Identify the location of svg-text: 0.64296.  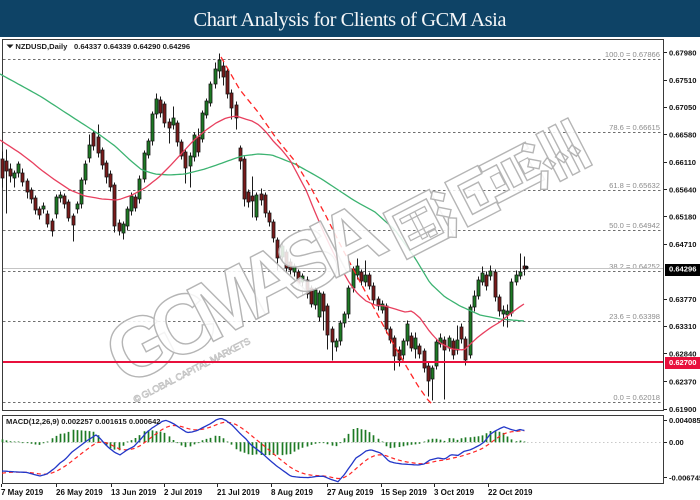
(682, 268).